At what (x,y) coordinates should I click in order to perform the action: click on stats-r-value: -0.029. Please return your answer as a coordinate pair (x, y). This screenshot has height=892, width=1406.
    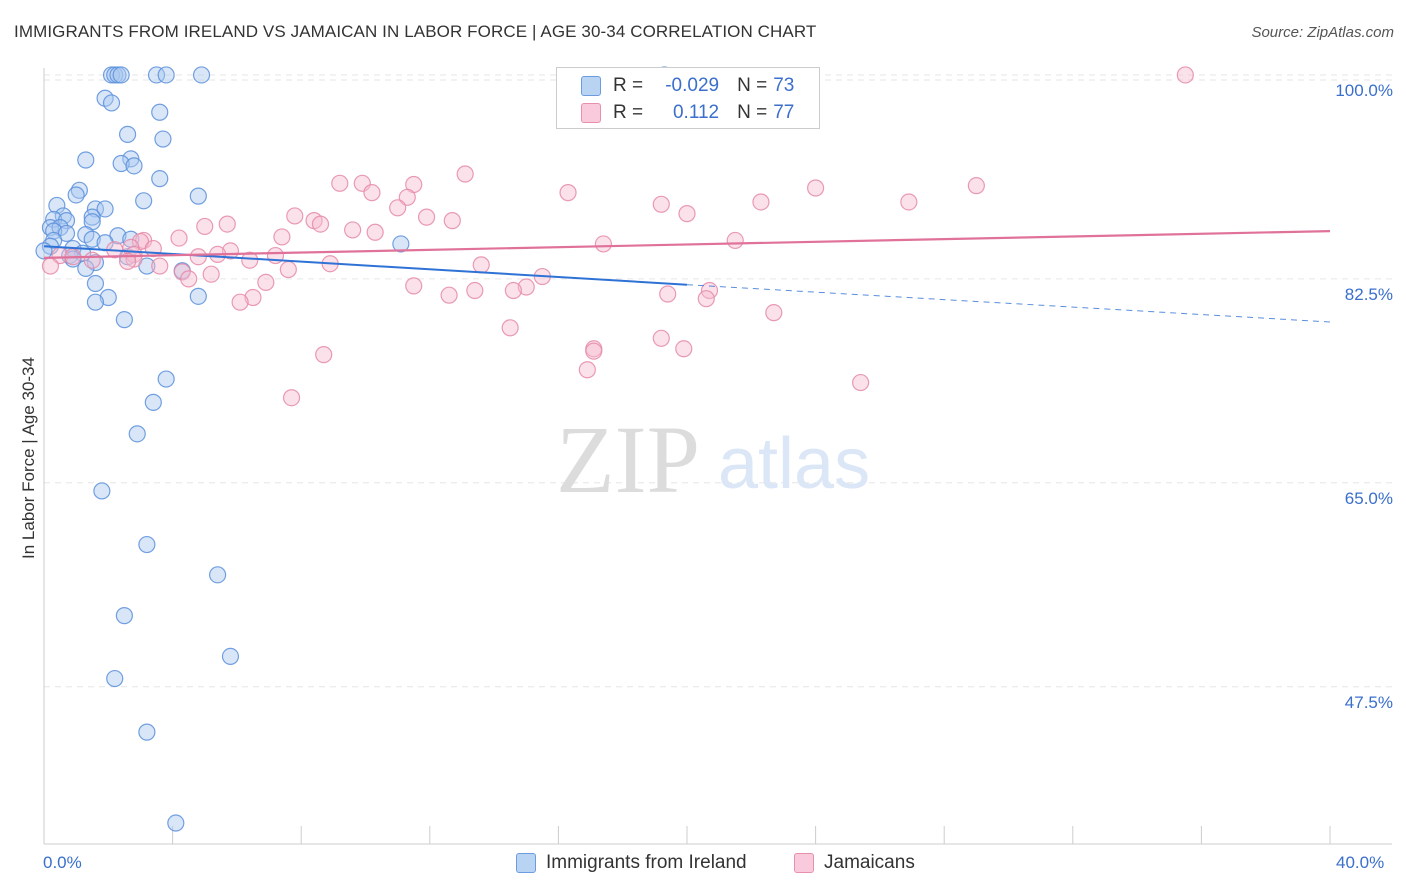
    Looking at the image, I should click on (692, 85).